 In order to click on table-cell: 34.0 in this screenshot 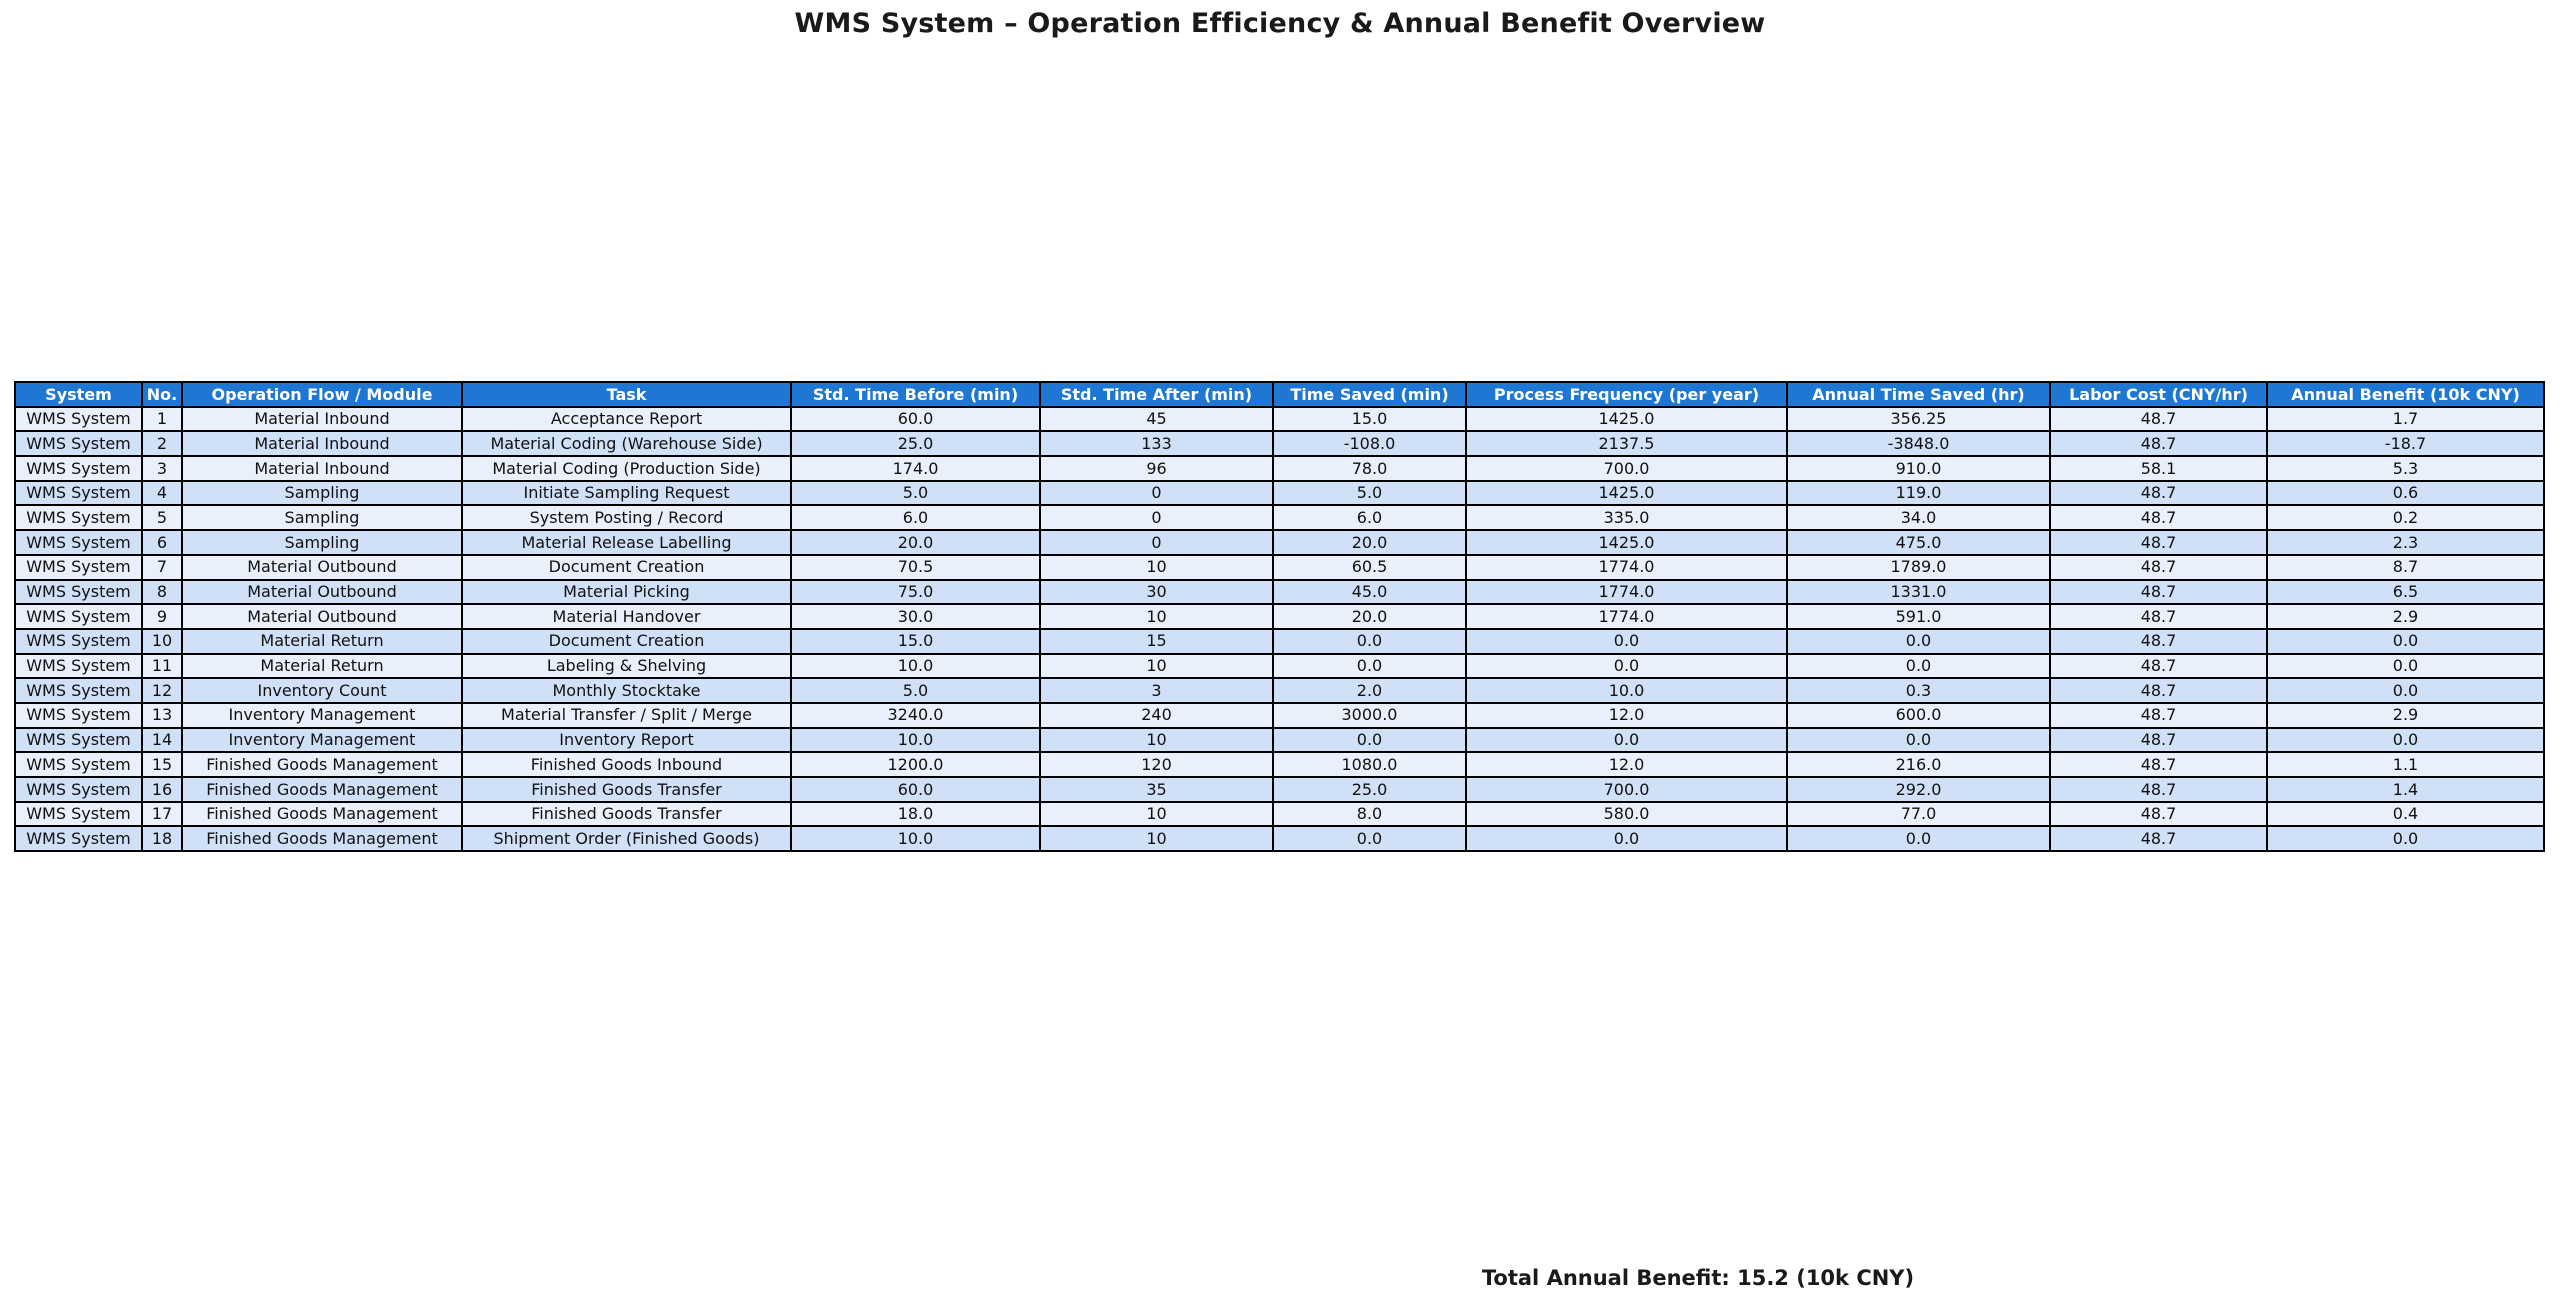, I will do `click(1918, 518)`.